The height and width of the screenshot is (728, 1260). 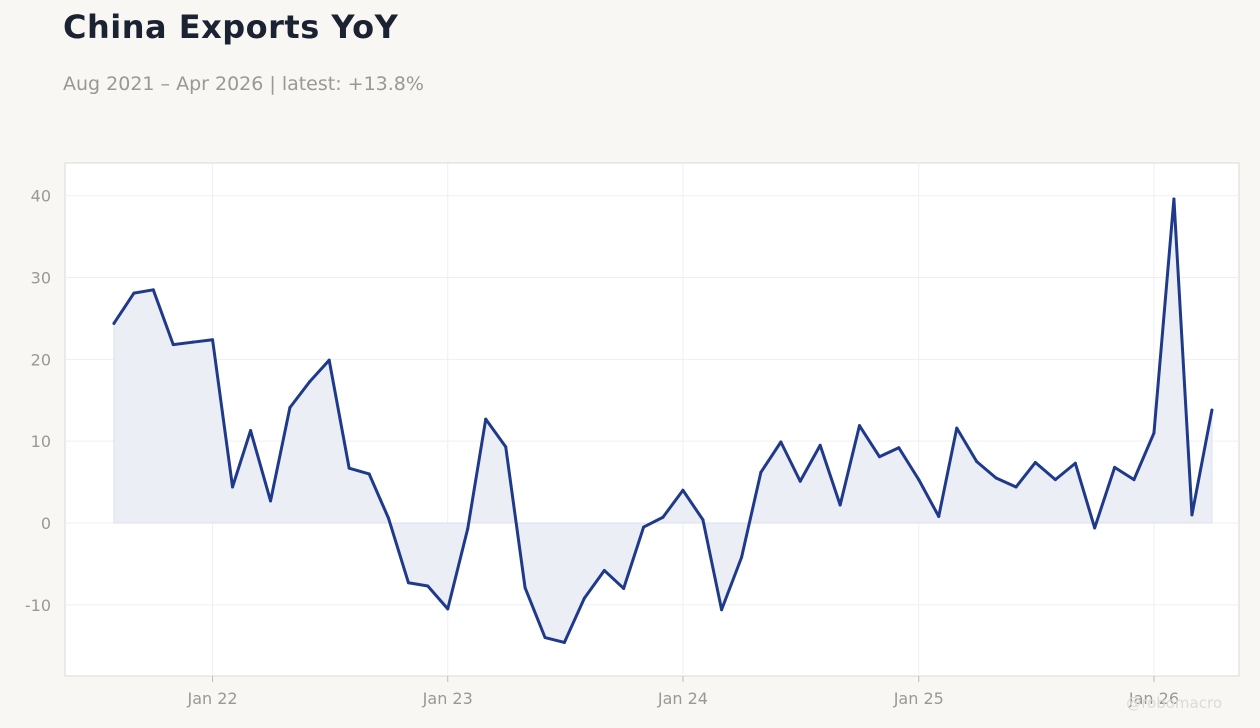 What do you see at coordinates (46, 523) in the screenshot?
I see `y-tick-label: 0` at bounding box center [46, 523].